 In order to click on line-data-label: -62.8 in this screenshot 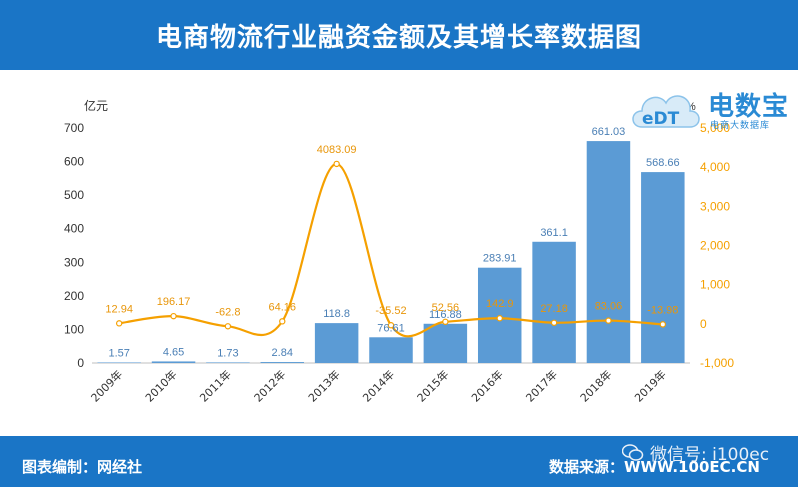, I will do `click(227, 312)`.